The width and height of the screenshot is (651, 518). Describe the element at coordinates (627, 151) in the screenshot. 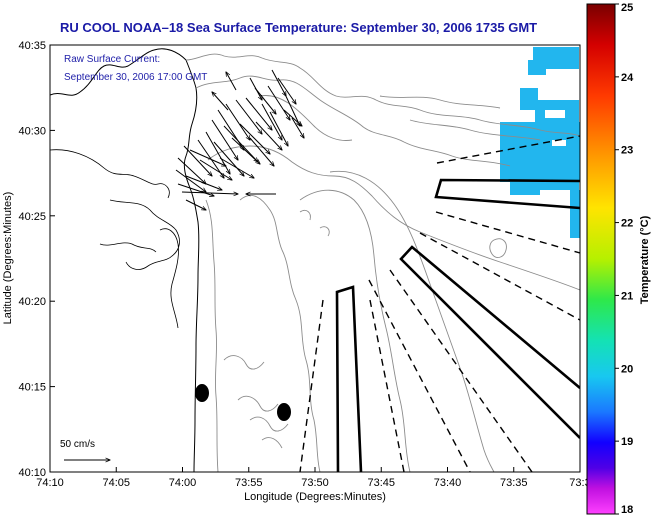

I see `colorbar-tick-label: 23` at that location.